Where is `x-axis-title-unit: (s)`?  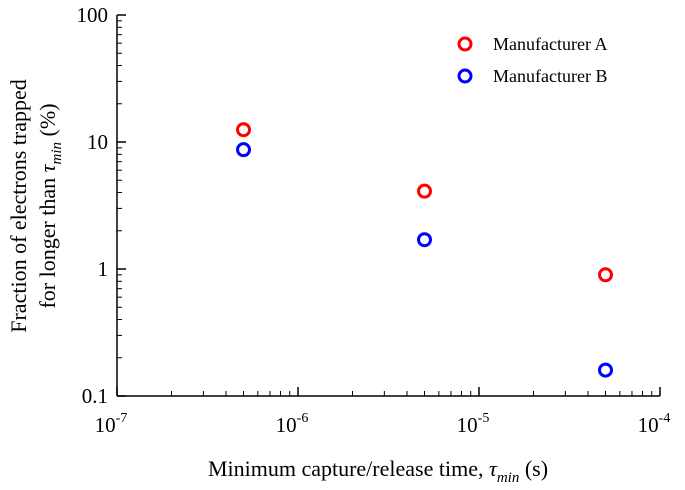 x-axis-title-unit: (s) is located at coordinates (533, 468).